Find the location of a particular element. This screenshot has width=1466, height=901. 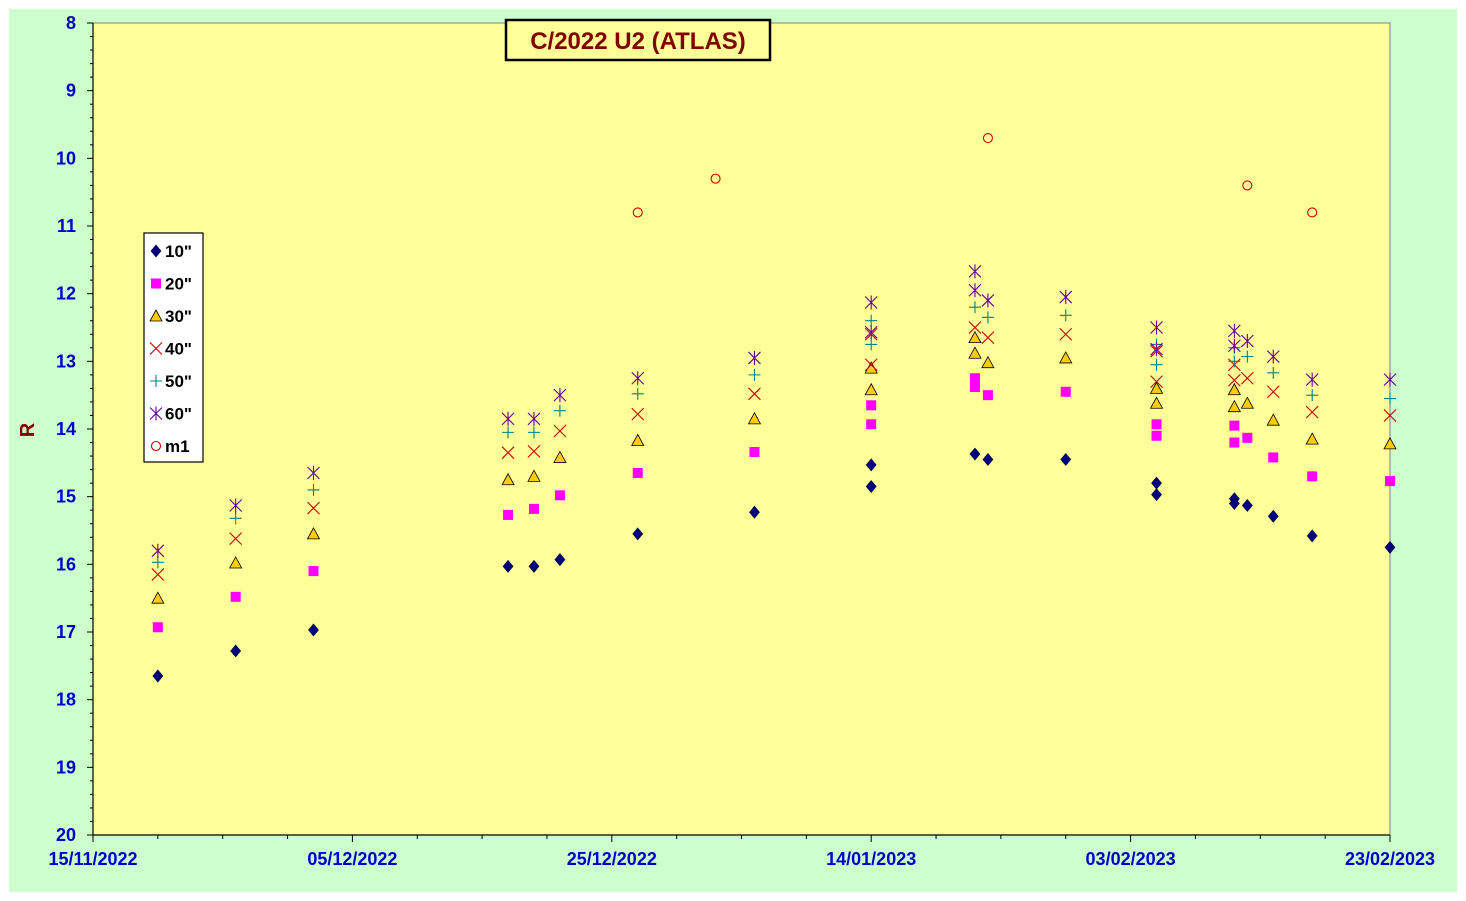

x-tick-label: 25/12/2022 is located at coordinates (612, 859).